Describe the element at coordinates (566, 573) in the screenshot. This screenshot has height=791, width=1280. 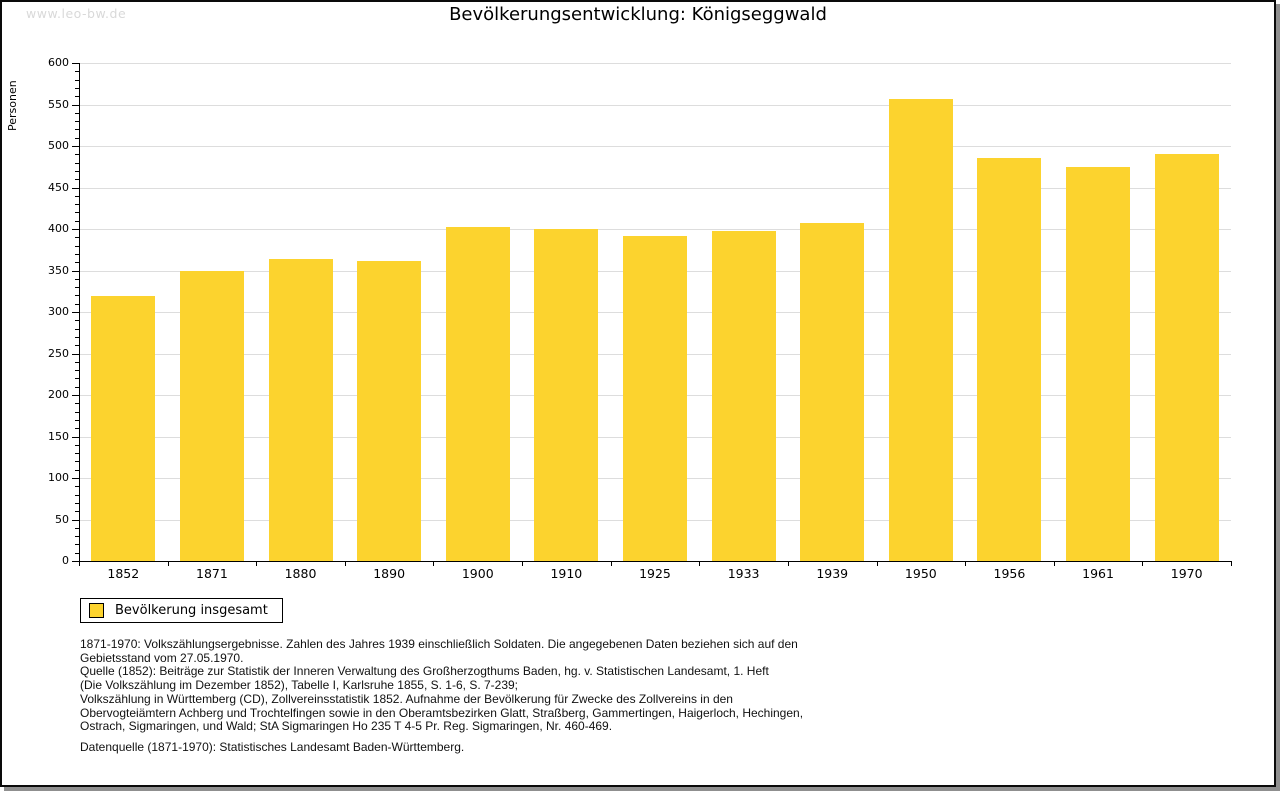
I see `x-tick-label-1910: 1910` at that location.